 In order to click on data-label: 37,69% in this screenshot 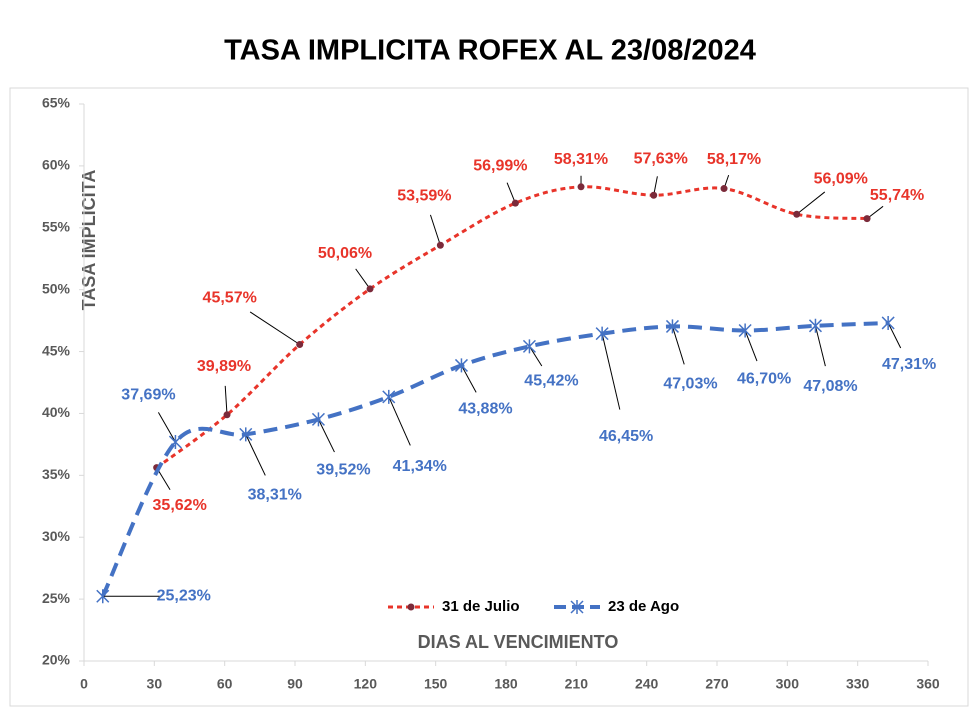, I will do `click(148, 394)`.